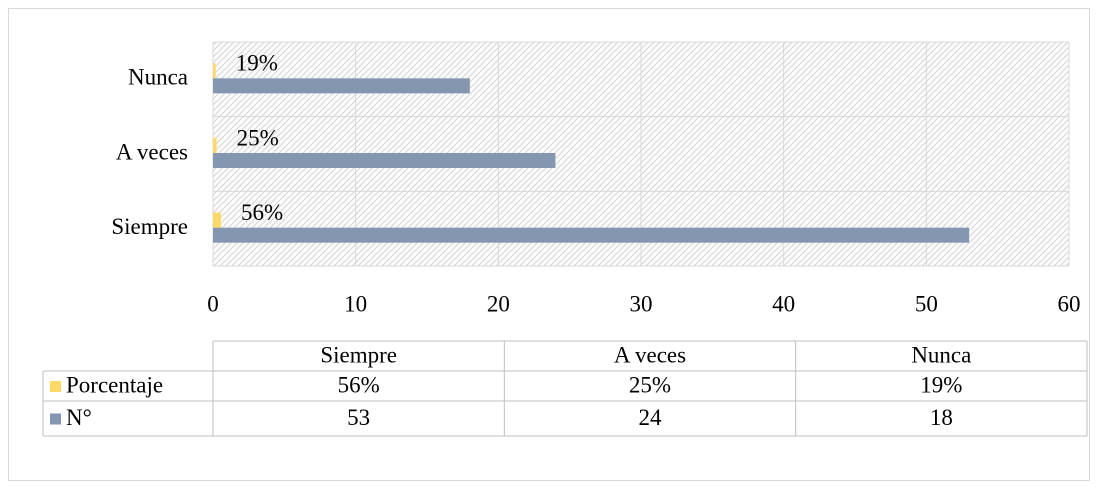 This screenshot has height=487, width=1099. Describe the element at coordinates (262, 212) in the screenshot. I see `data-label: 56%` at that location.